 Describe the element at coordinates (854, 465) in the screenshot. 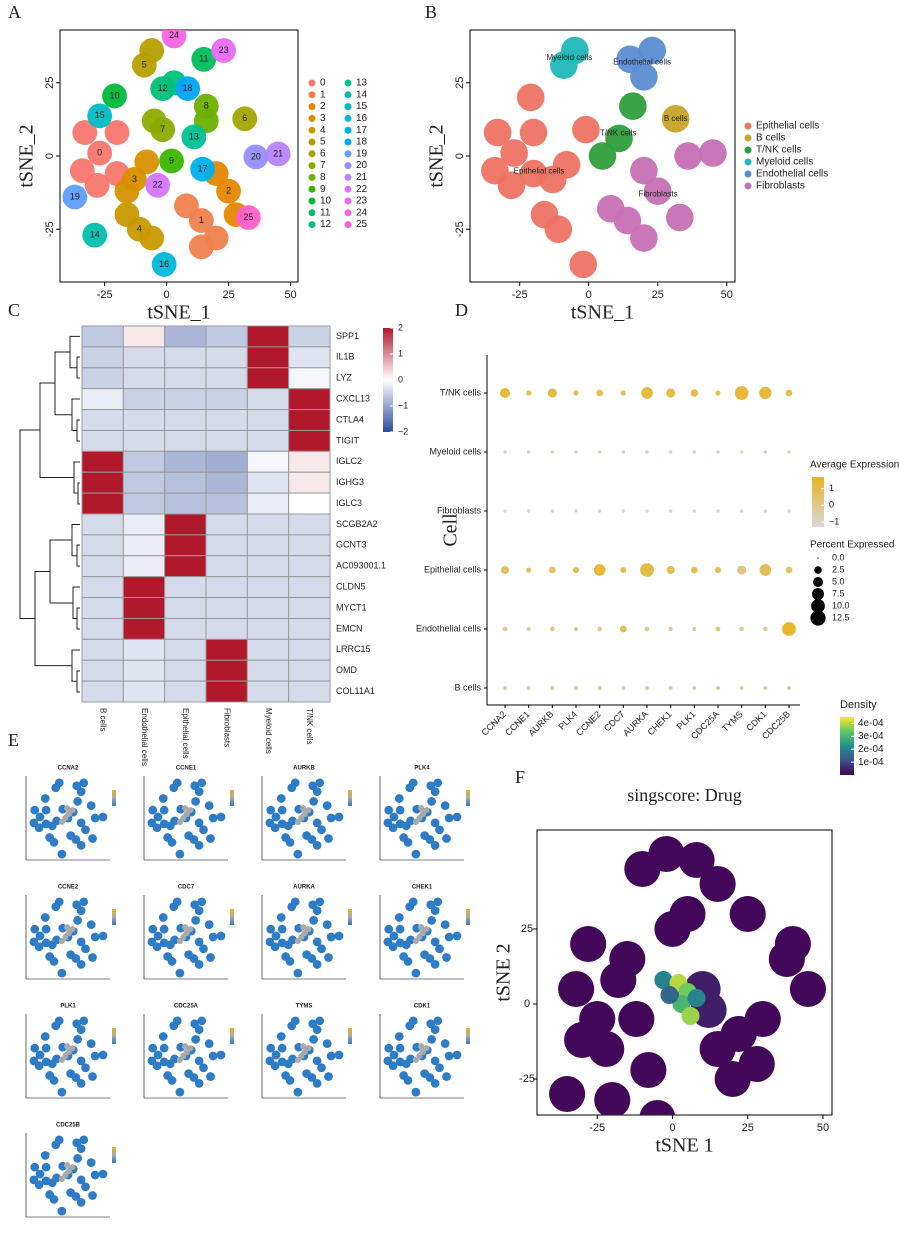

I see `color-legend-title: Average Expression` at that location.